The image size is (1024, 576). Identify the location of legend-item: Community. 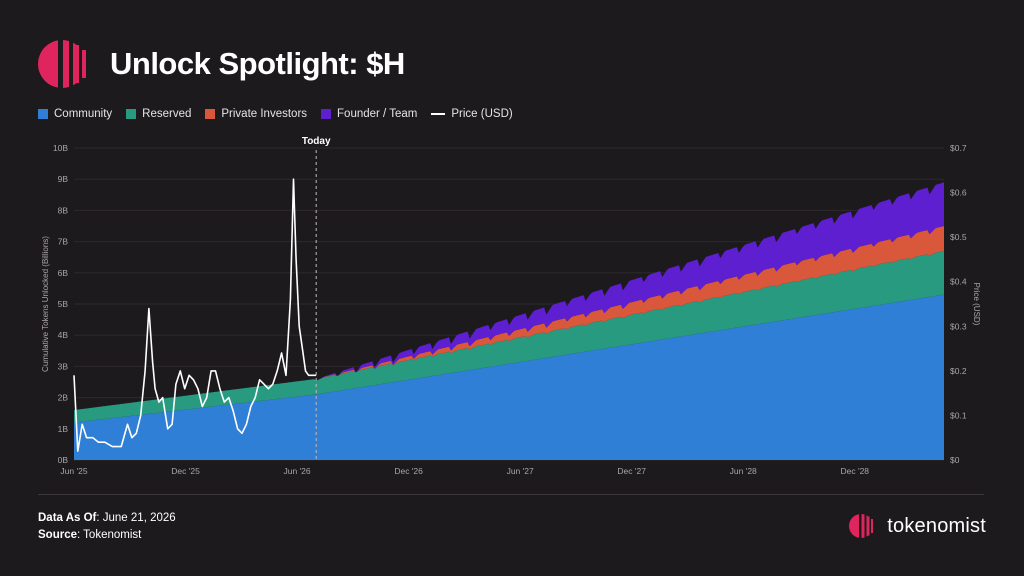
(75, 114).